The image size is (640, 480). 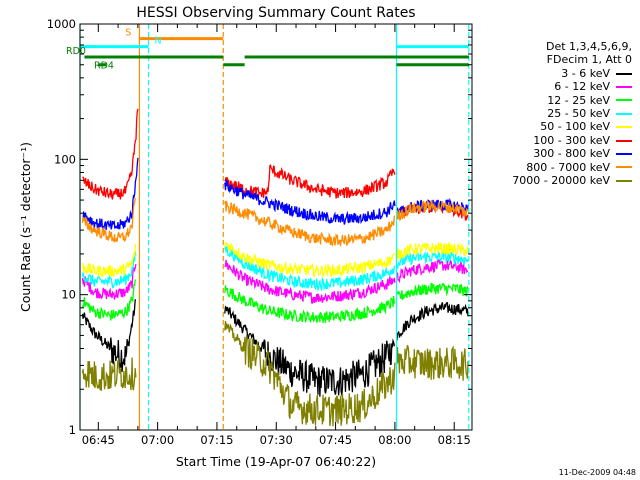 I want to click on legend-entry-label: 12 - 25 keV, so click(x=578, y=100).